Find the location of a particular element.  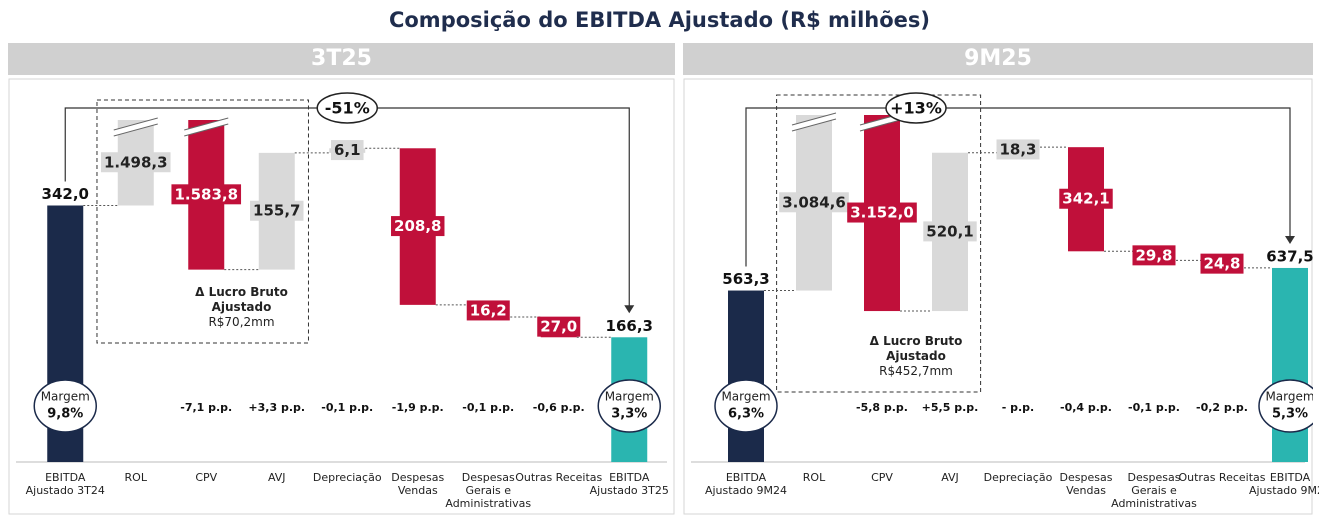

margin-value: 3,3% is located at coordinates (629, 414).